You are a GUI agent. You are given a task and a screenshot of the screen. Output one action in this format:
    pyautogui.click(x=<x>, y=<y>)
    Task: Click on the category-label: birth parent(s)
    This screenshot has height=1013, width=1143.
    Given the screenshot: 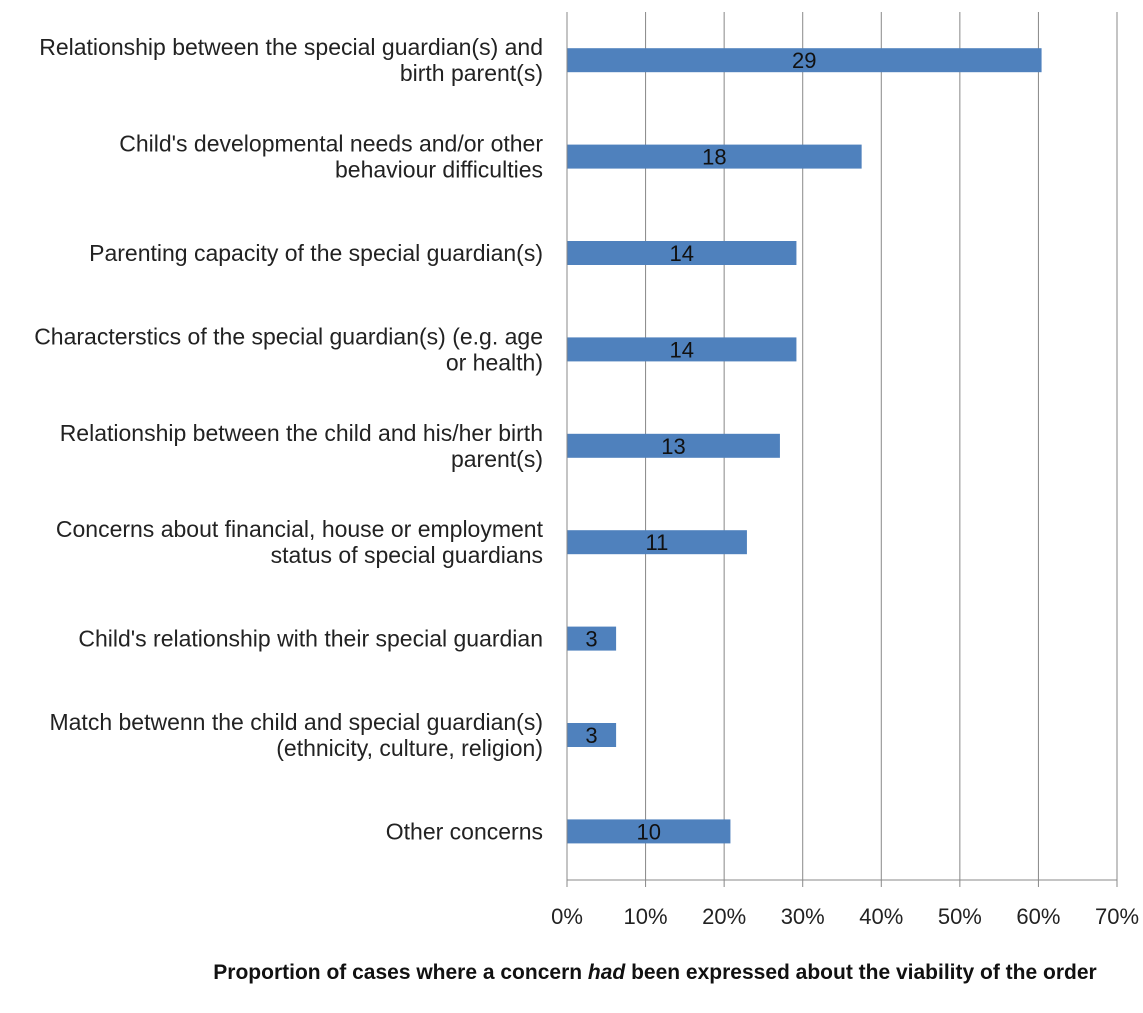 What is the action you would take?
    pyautogui.click(x=471, y=73)
    